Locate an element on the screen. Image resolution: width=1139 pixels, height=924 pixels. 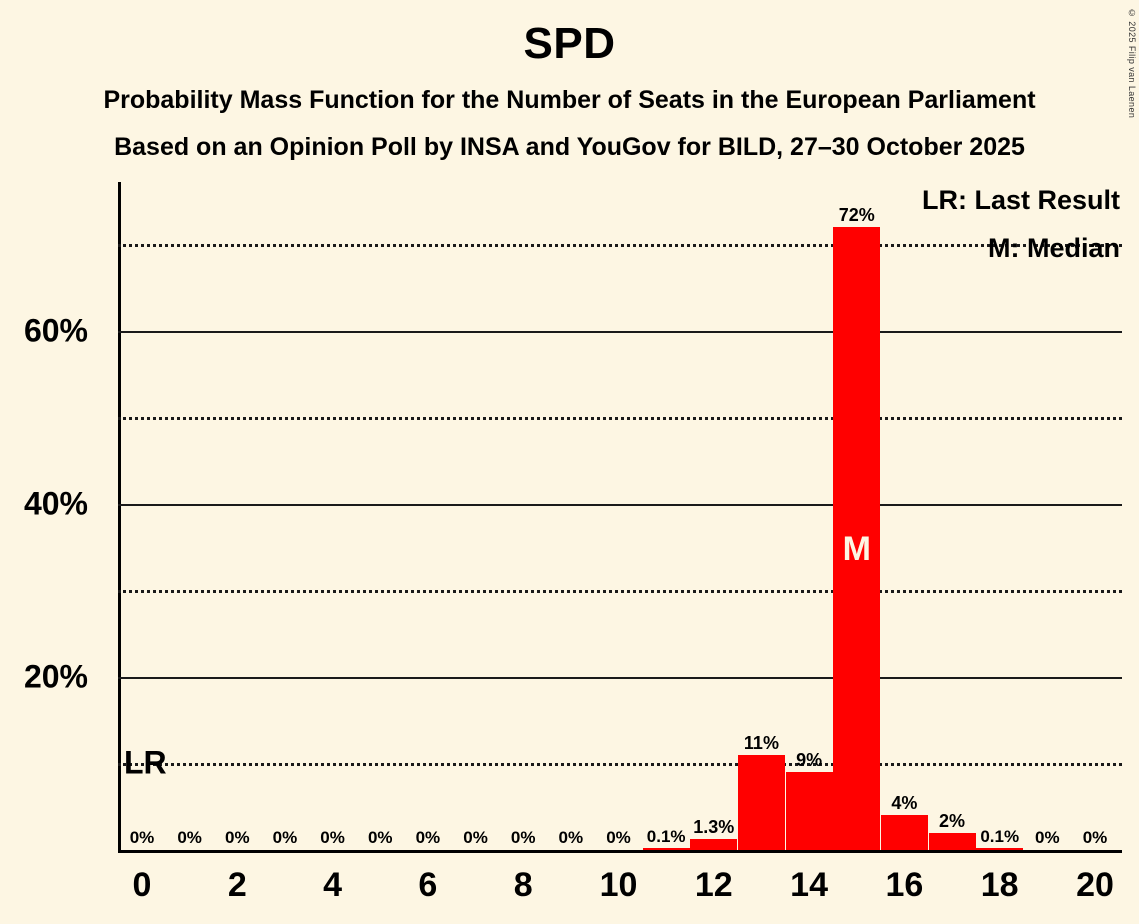
page-title: SPD is located at coordinates (569, 43).